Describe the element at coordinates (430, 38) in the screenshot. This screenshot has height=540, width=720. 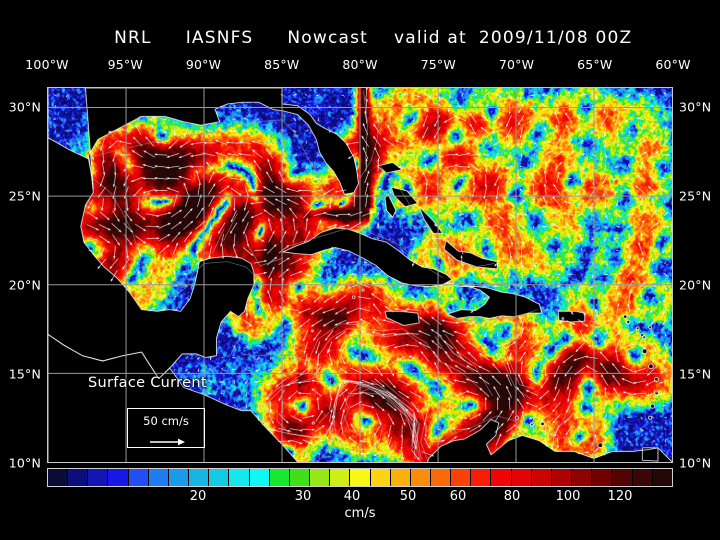
I see `title-valid-prefix: valid at` at that location.